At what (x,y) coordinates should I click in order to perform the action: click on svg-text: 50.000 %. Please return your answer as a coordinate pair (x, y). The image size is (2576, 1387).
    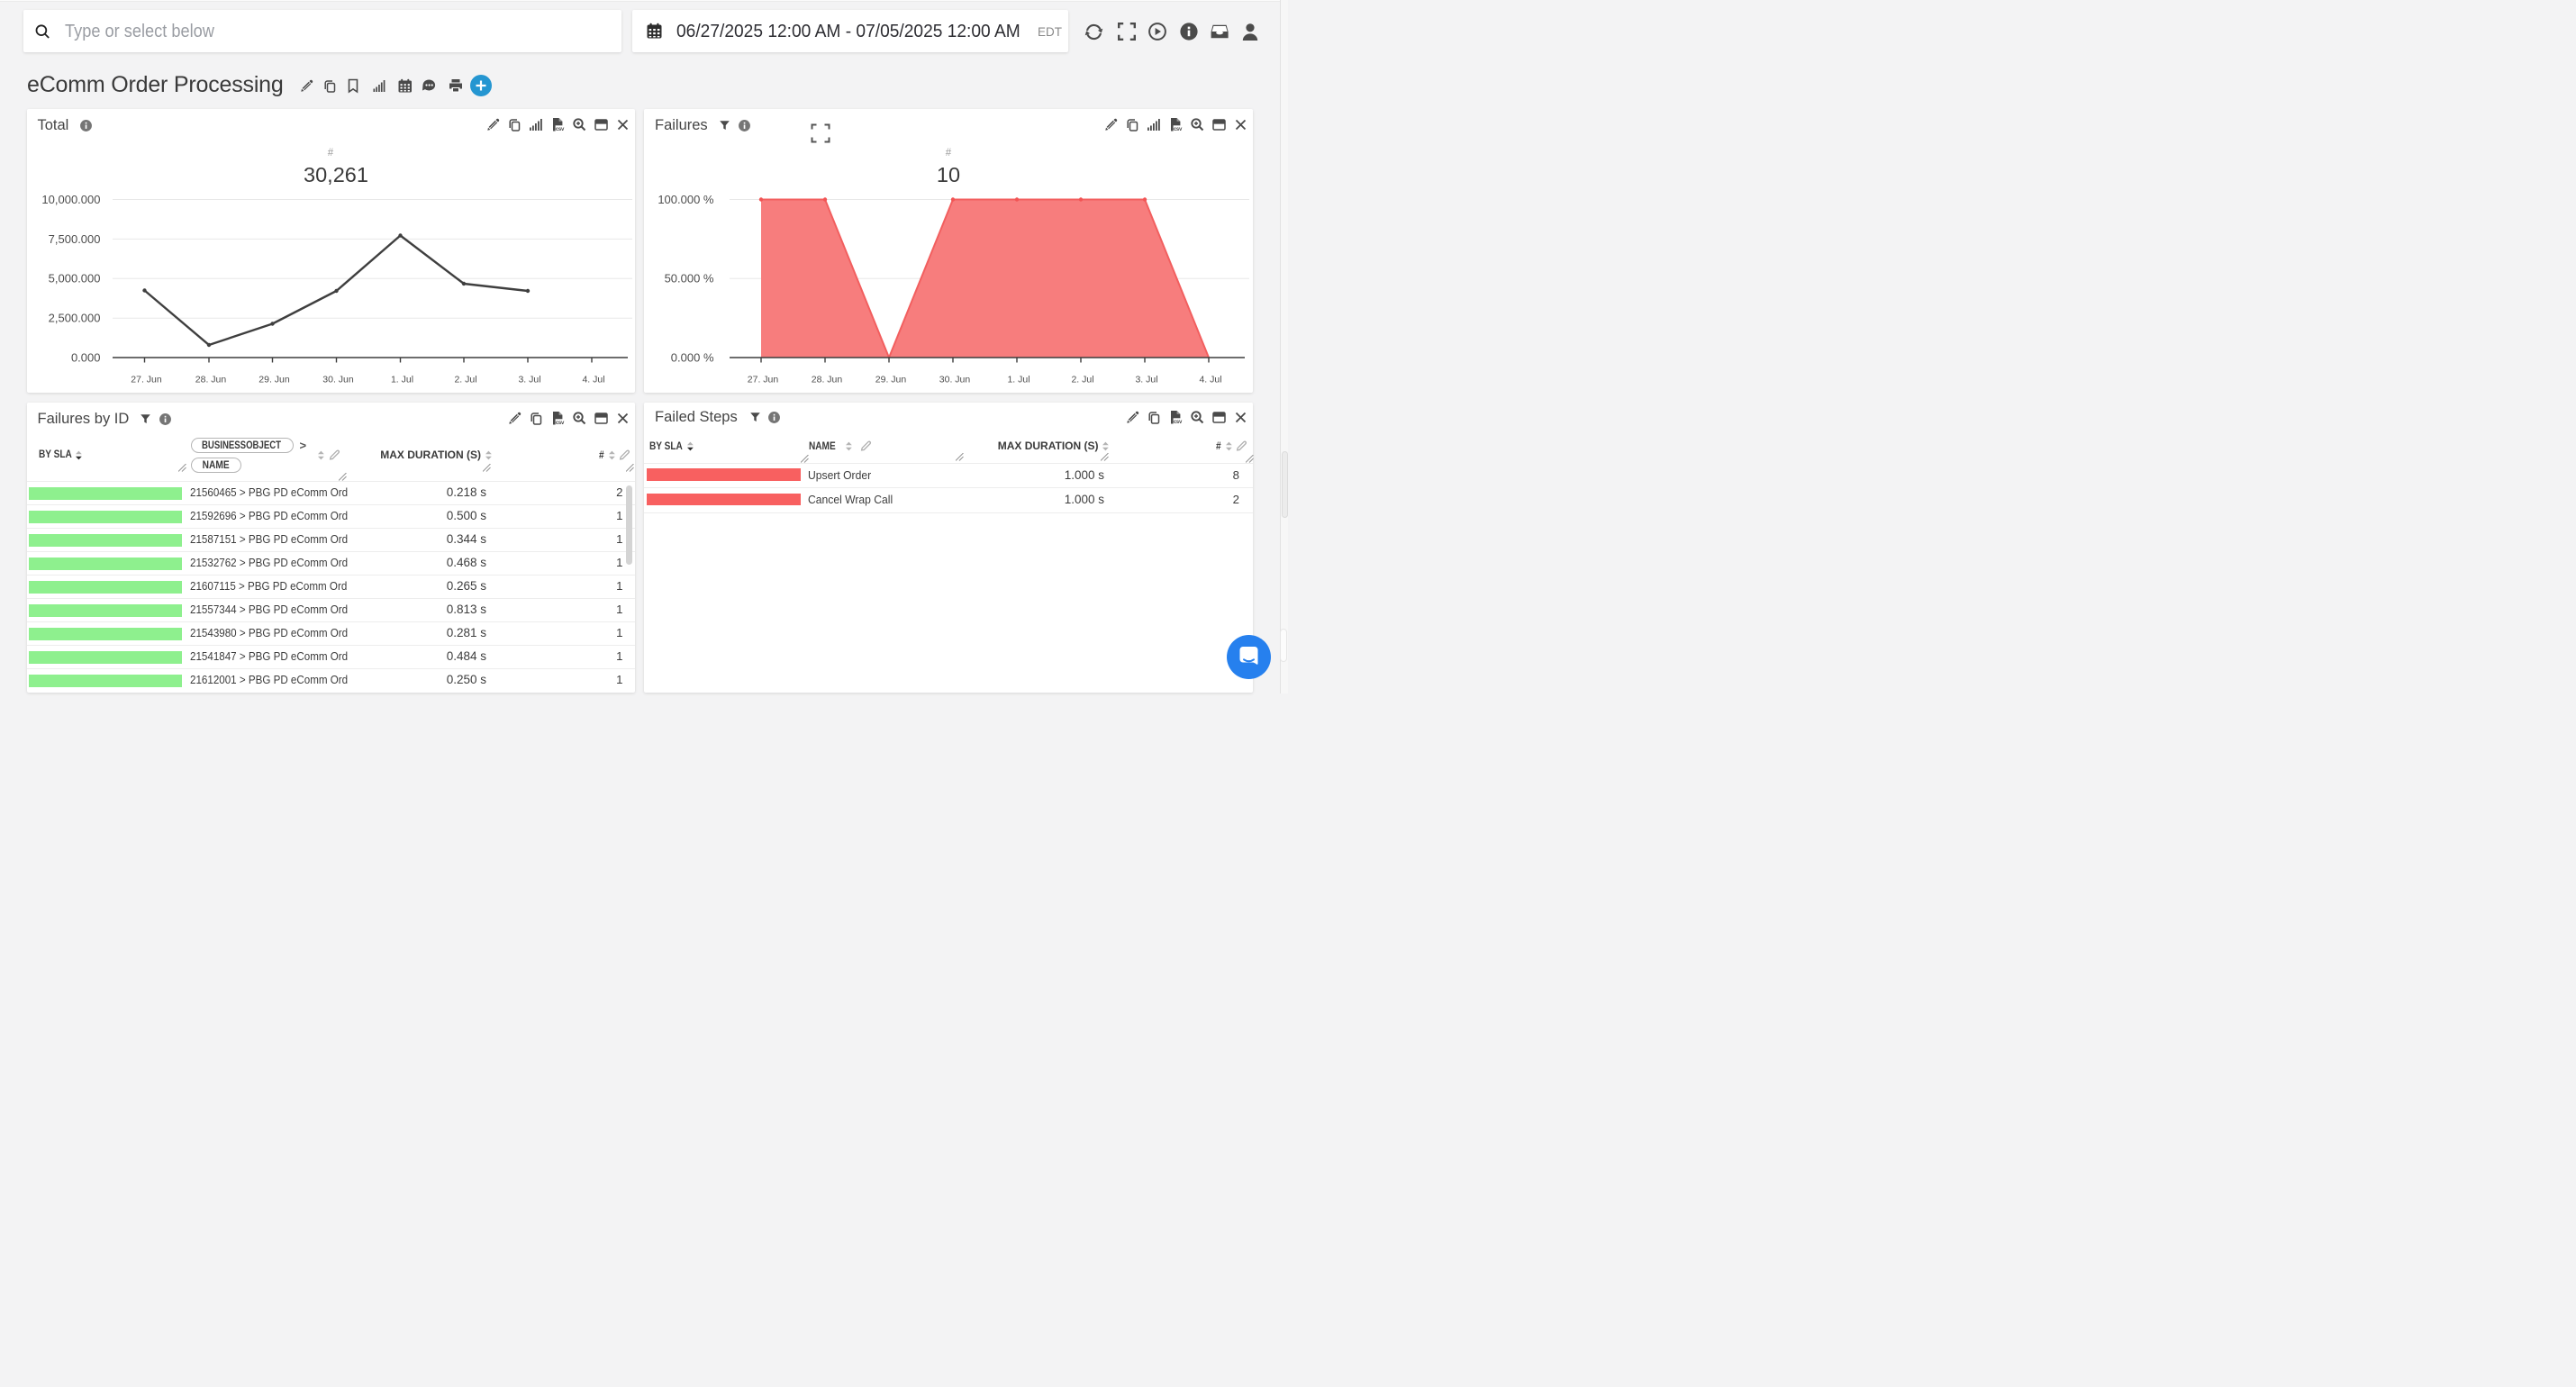
    Looking at the image, I should click on (689, 278).